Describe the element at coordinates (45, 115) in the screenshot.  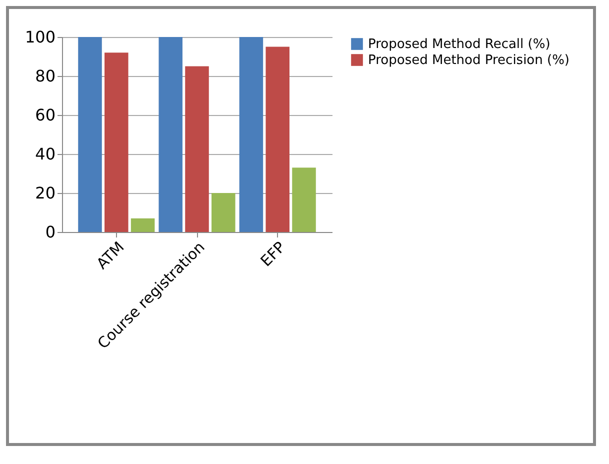
I see `y-tick-label: 60` at that location.